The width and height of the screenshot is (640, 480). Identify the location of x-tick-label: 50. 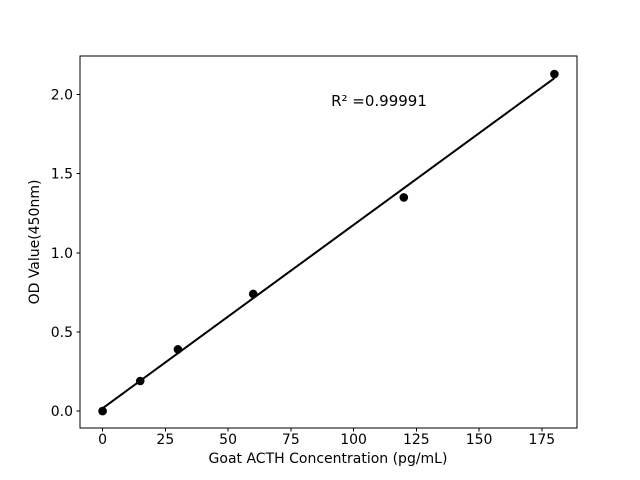
(228, 440).